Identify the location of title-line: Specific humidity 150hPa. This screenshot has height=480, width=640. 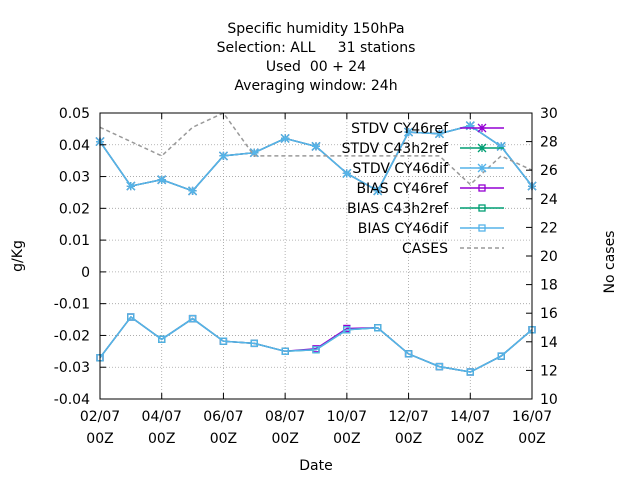
(315, 29).